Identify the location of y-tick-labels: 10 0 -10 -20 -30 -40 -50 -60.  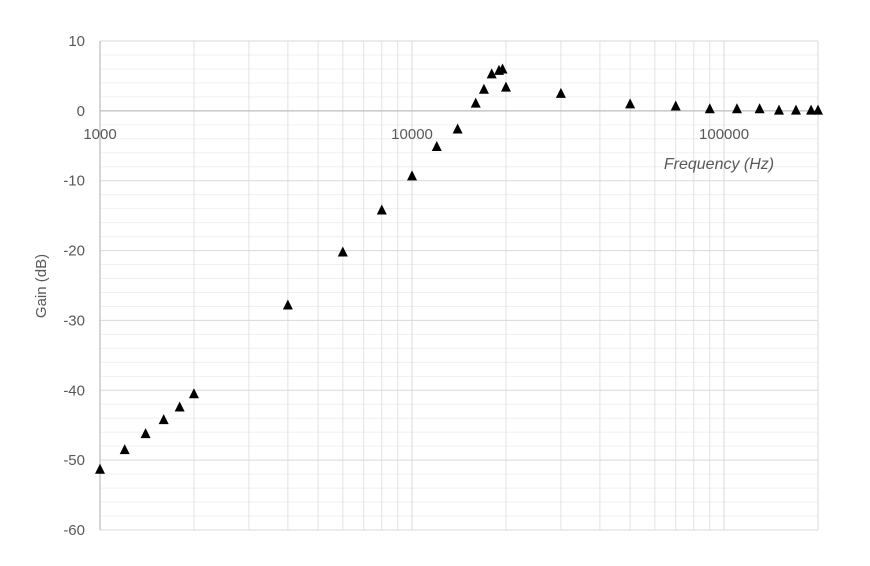
(74, 286).